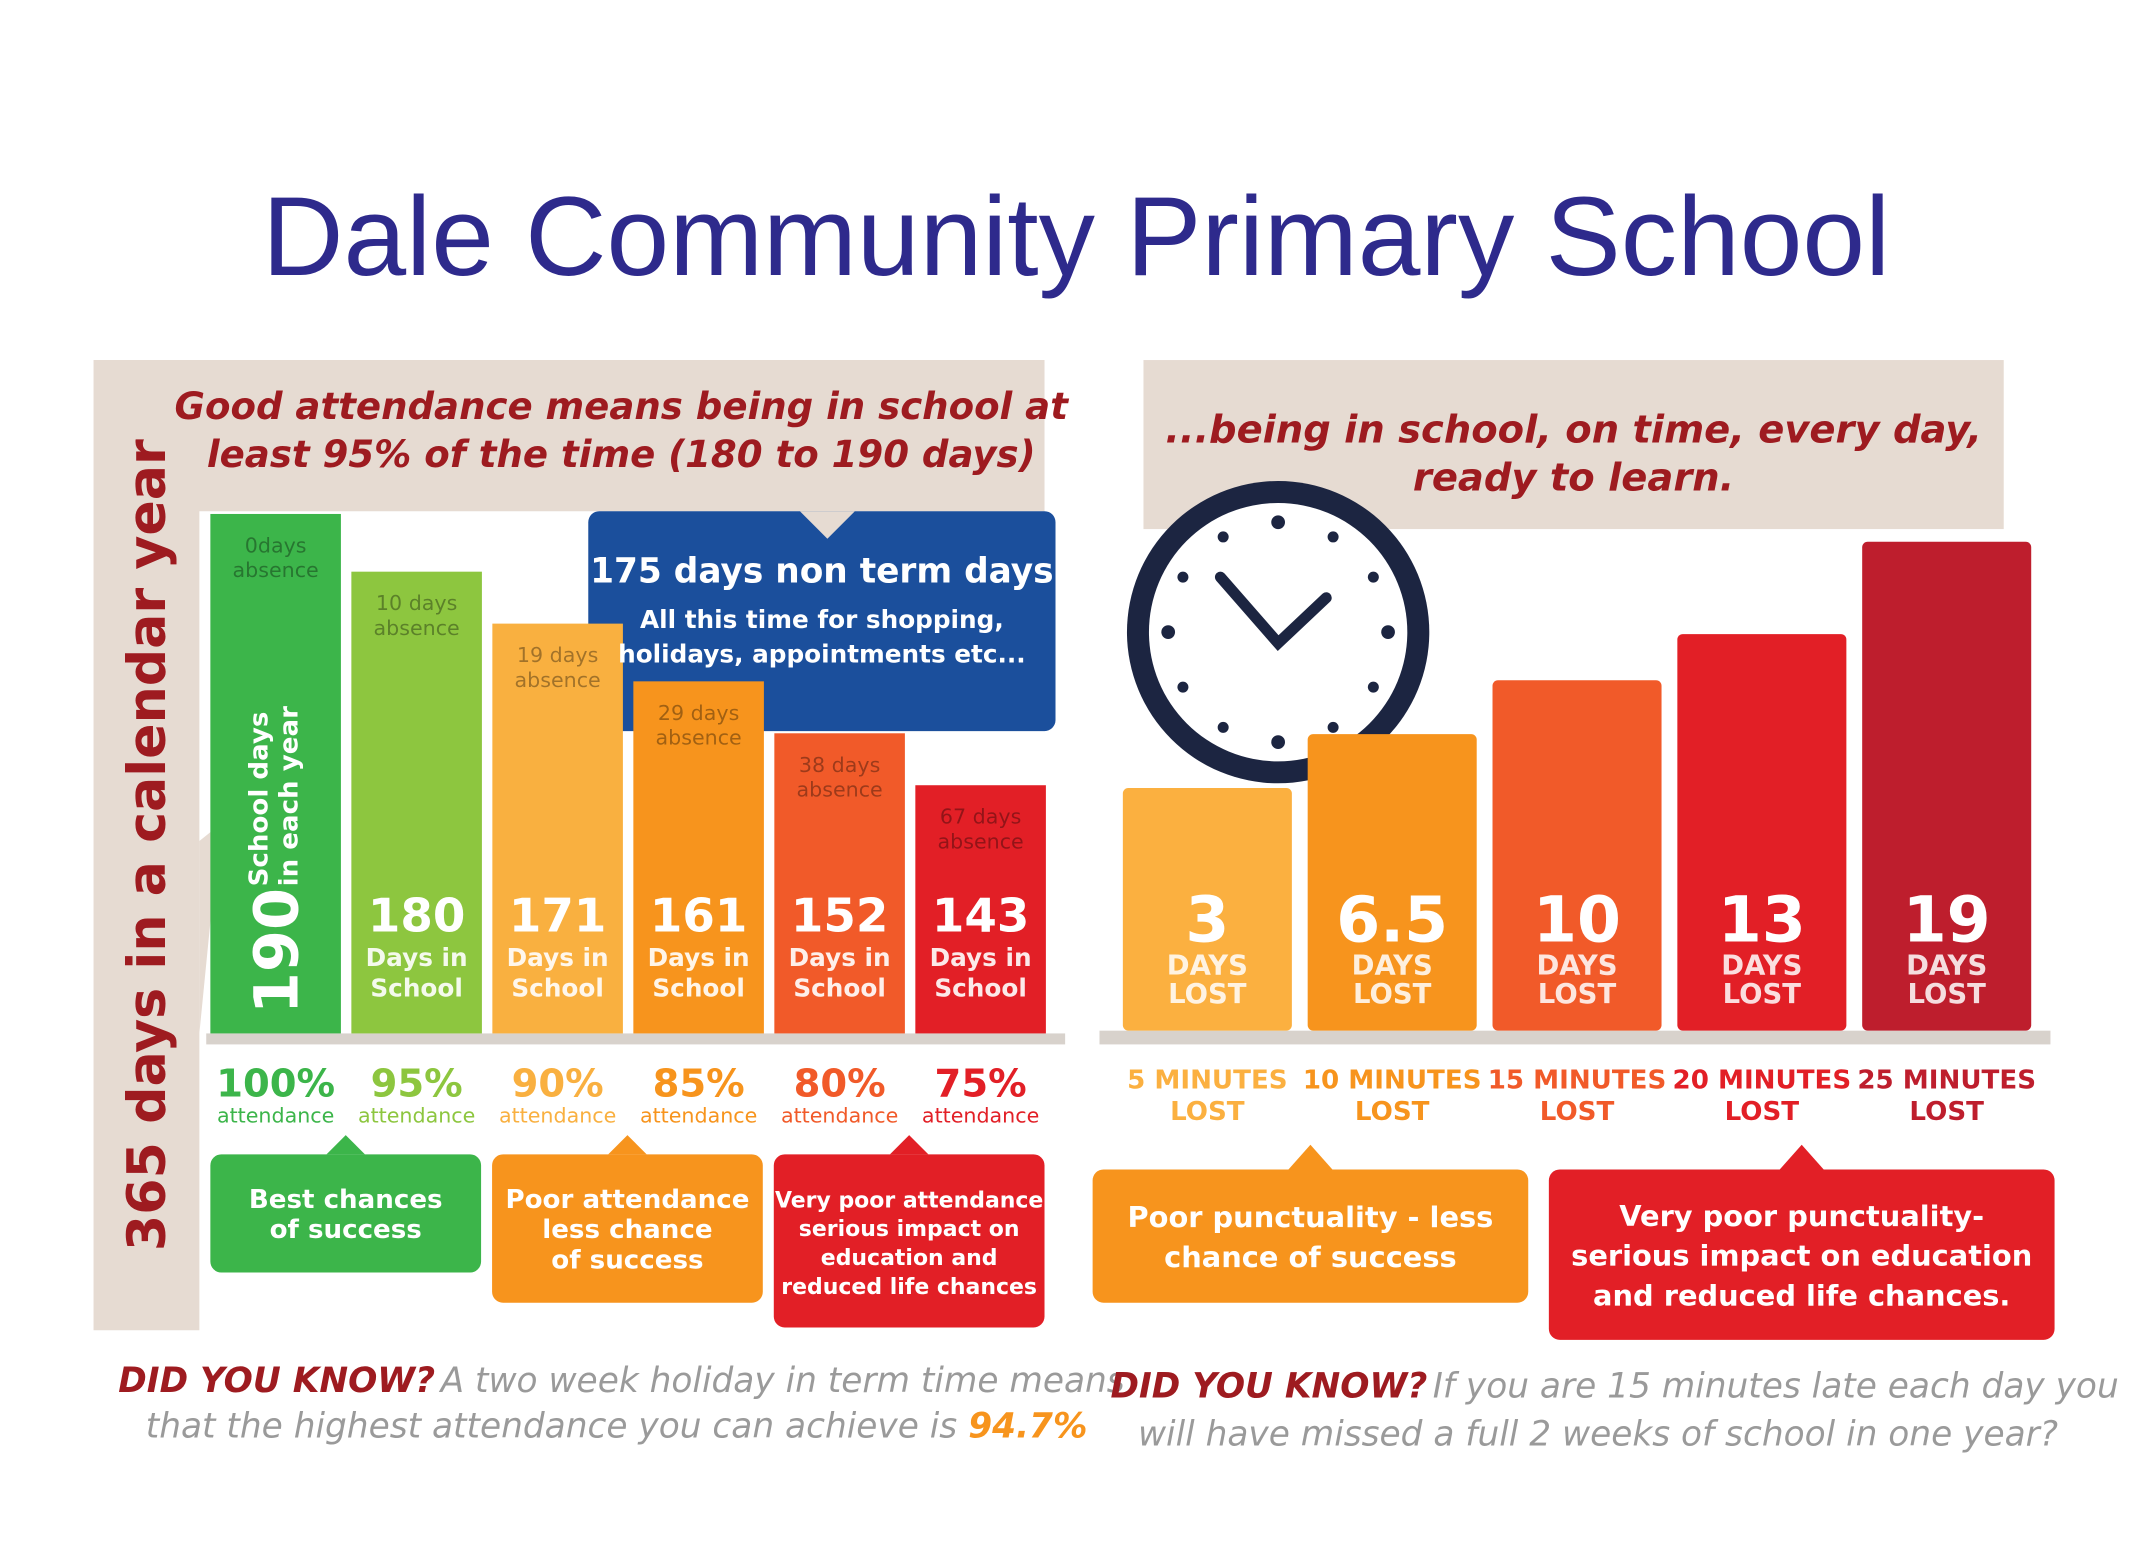 This screenshot has height=1546, width=2144. What do you see at coordinates (416, 603) in the screenshot?
I see `absence-label: 10 days` at bounding box center [416, 603].